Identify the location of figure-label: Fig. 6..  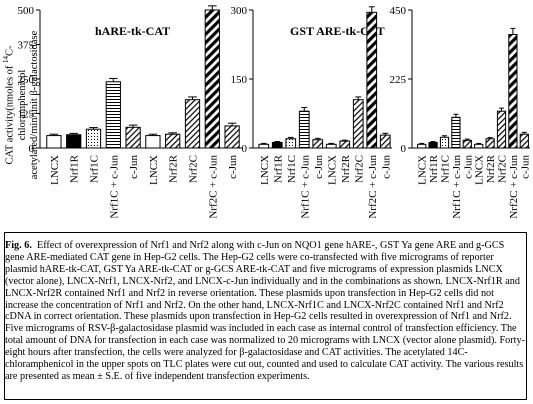
(18, 245).